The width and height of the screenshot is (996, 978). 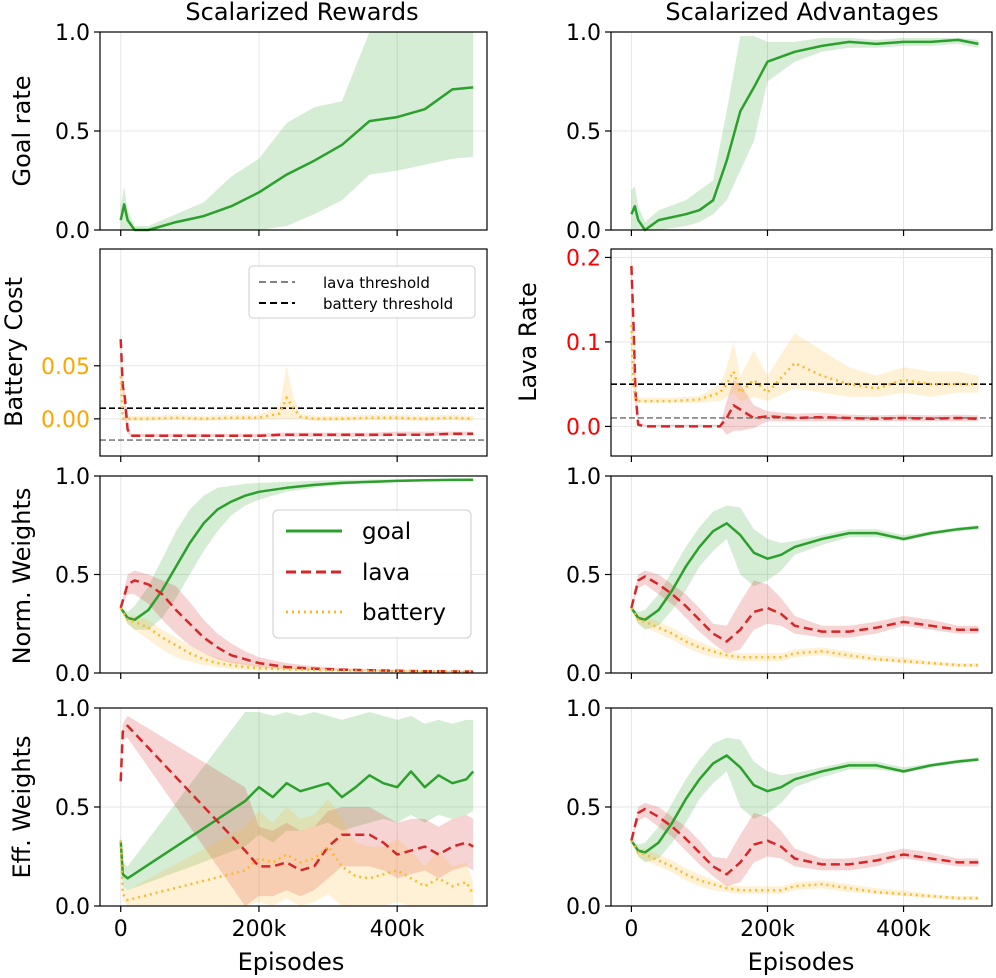 I want to click on legend-goal-label: goal, so click(x=386, y=532).